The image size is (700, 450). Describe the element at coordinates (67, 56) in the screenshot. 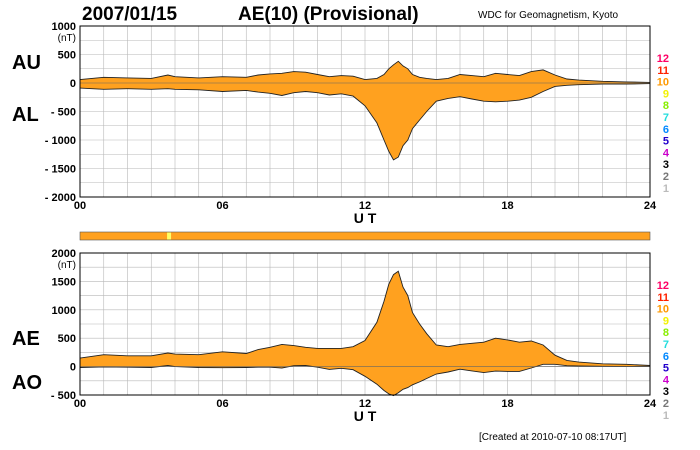

I see `au-al-y-tick-label: 500` at that location.